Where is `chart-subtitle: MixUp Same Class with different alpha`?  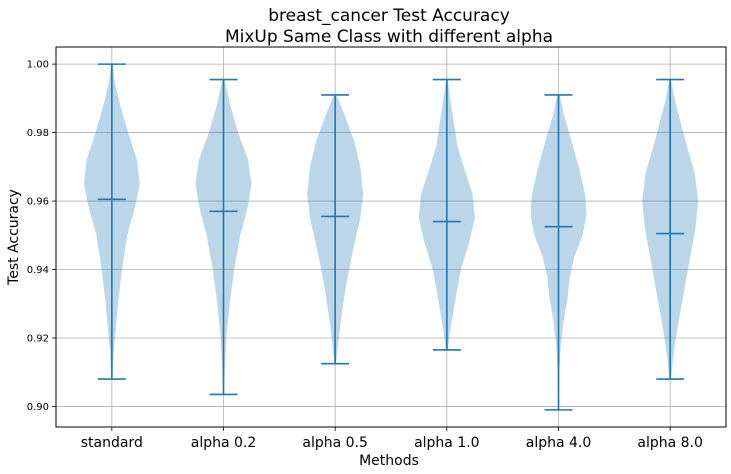 chart-subtitle: MixUp Same Class with different alpha is located at coordinates (389, 37).